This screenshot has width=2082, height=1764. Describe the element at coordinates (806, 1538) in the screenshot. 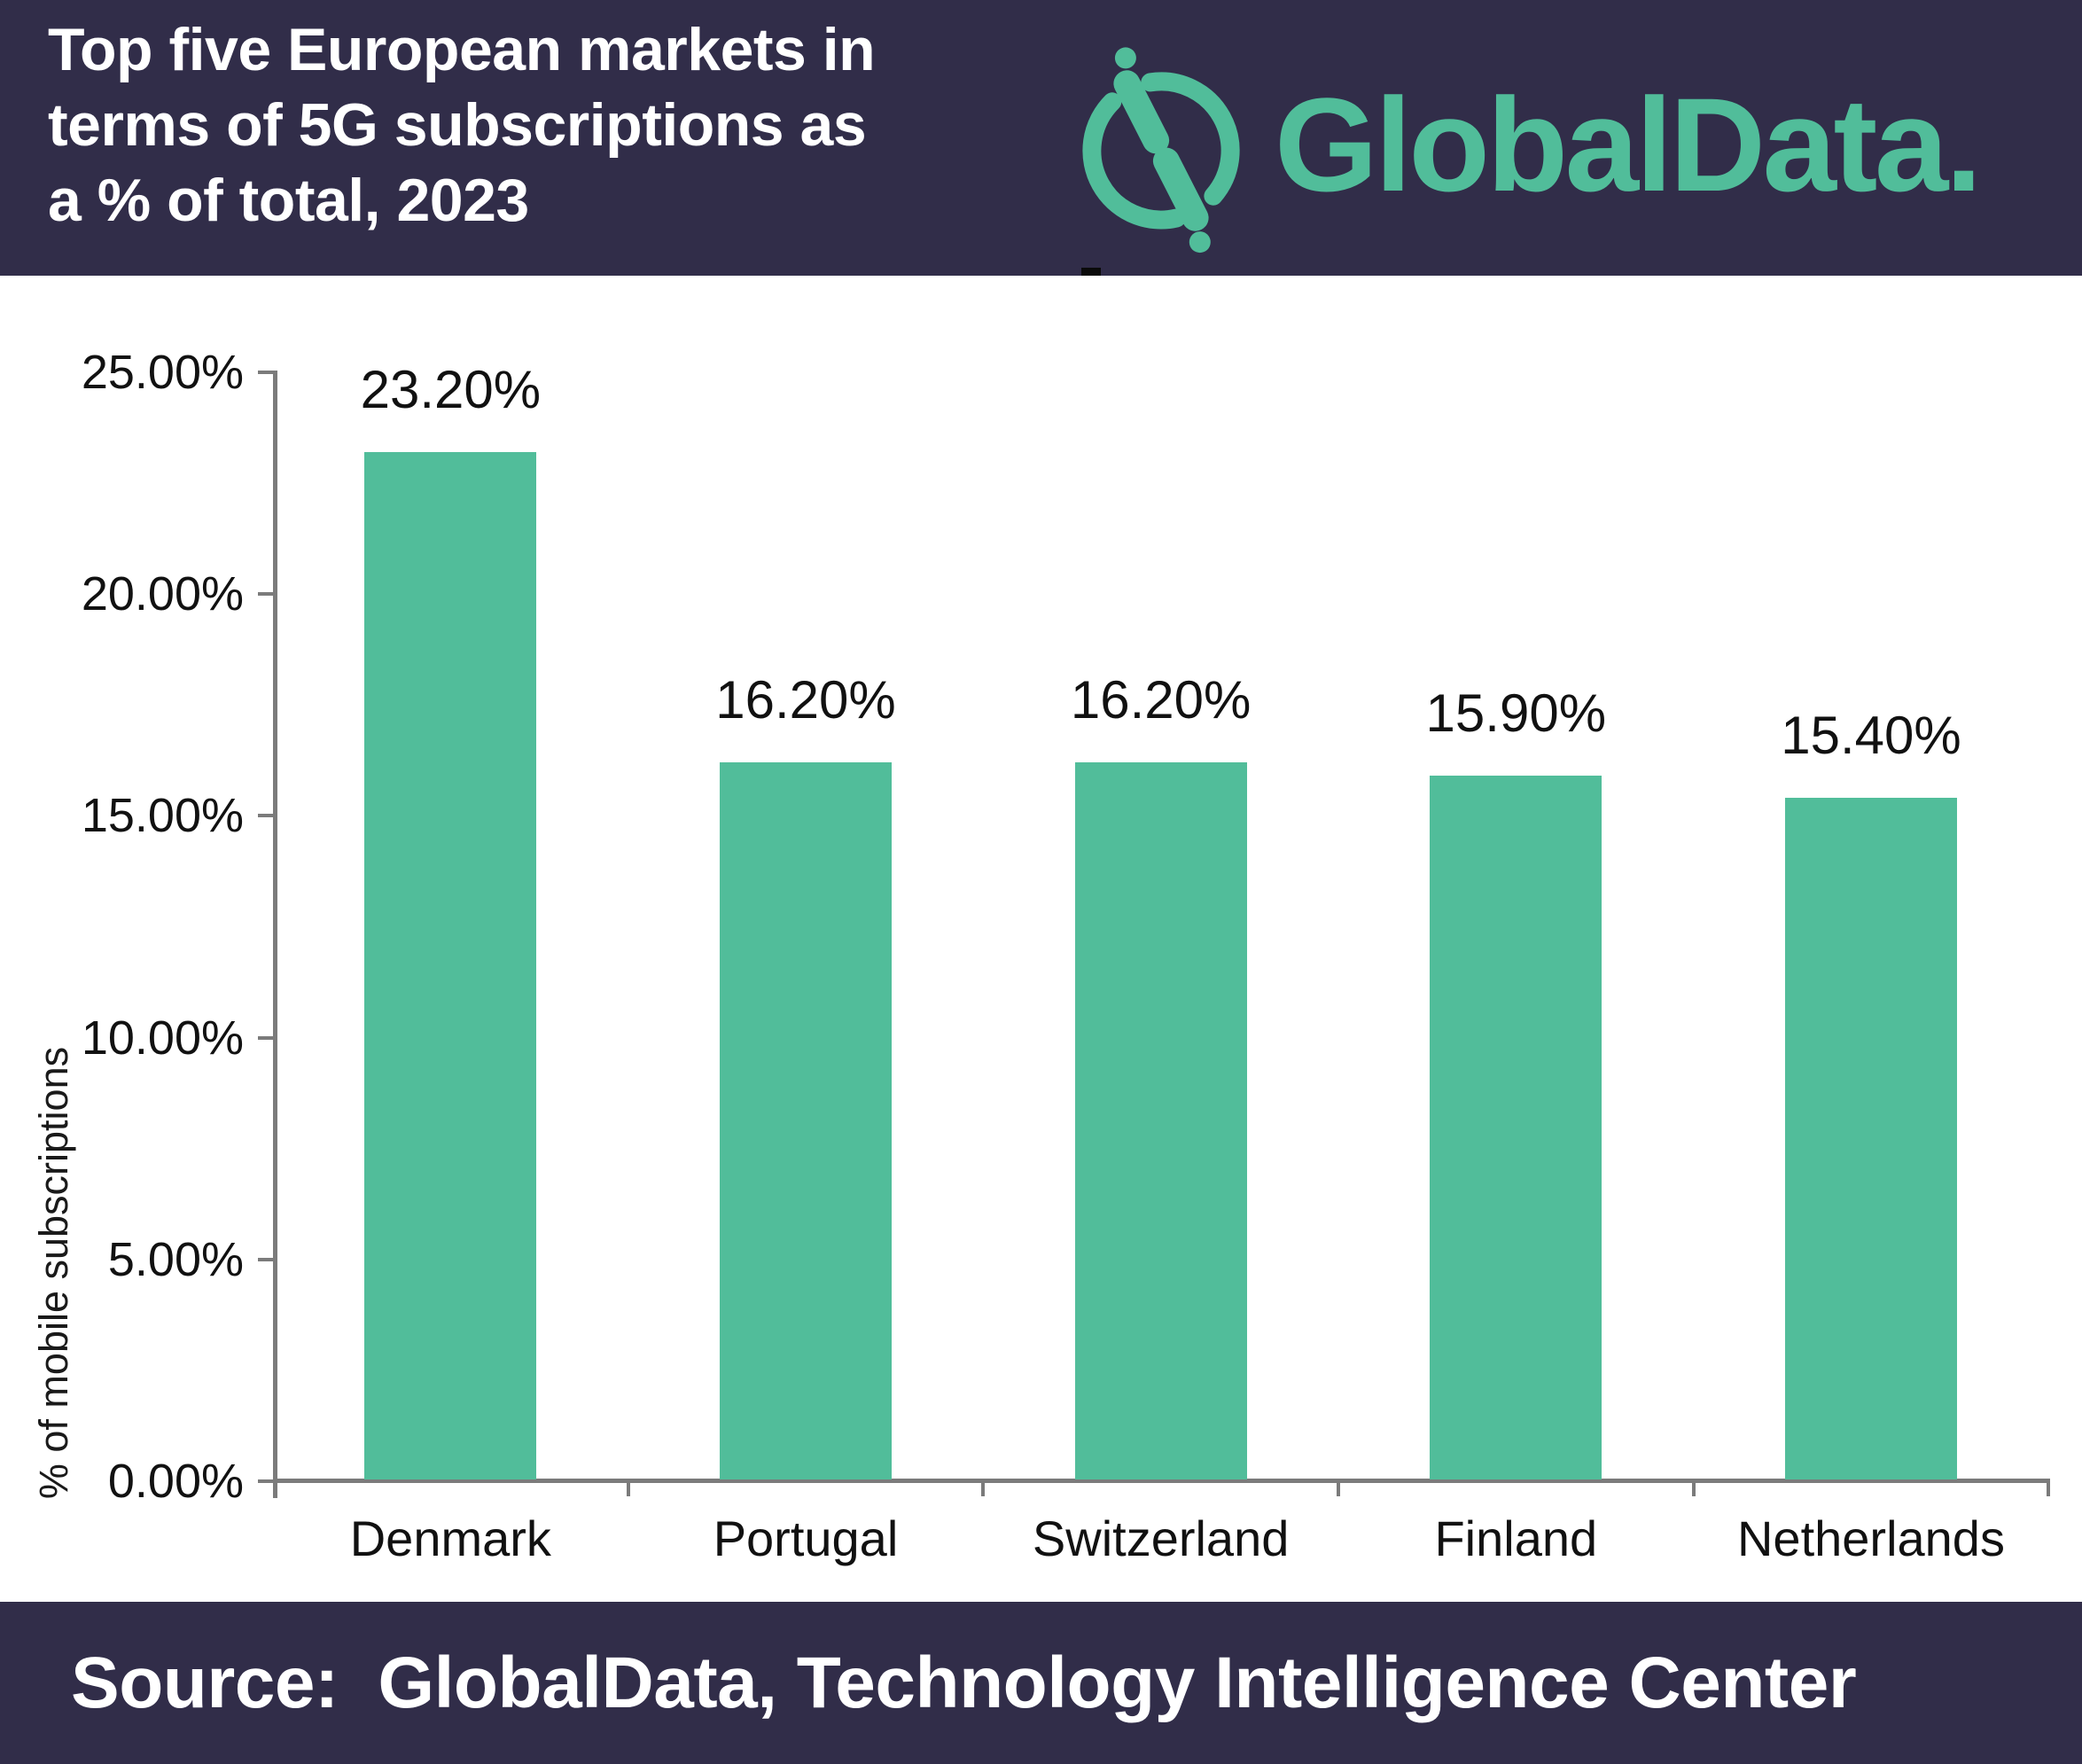

I see `category-label: Portugal` at that location.